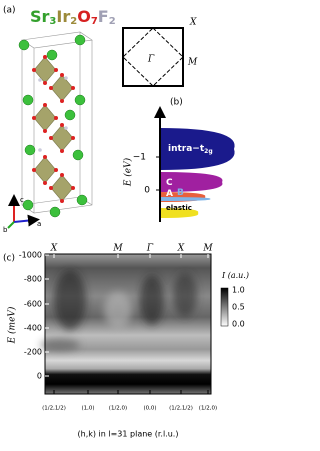 The width and height of the screenshot is (320, 451). What do you see at coordinates (224, 307) in the screenshot?
I see `colorbar` at bounding box center [224, 307].